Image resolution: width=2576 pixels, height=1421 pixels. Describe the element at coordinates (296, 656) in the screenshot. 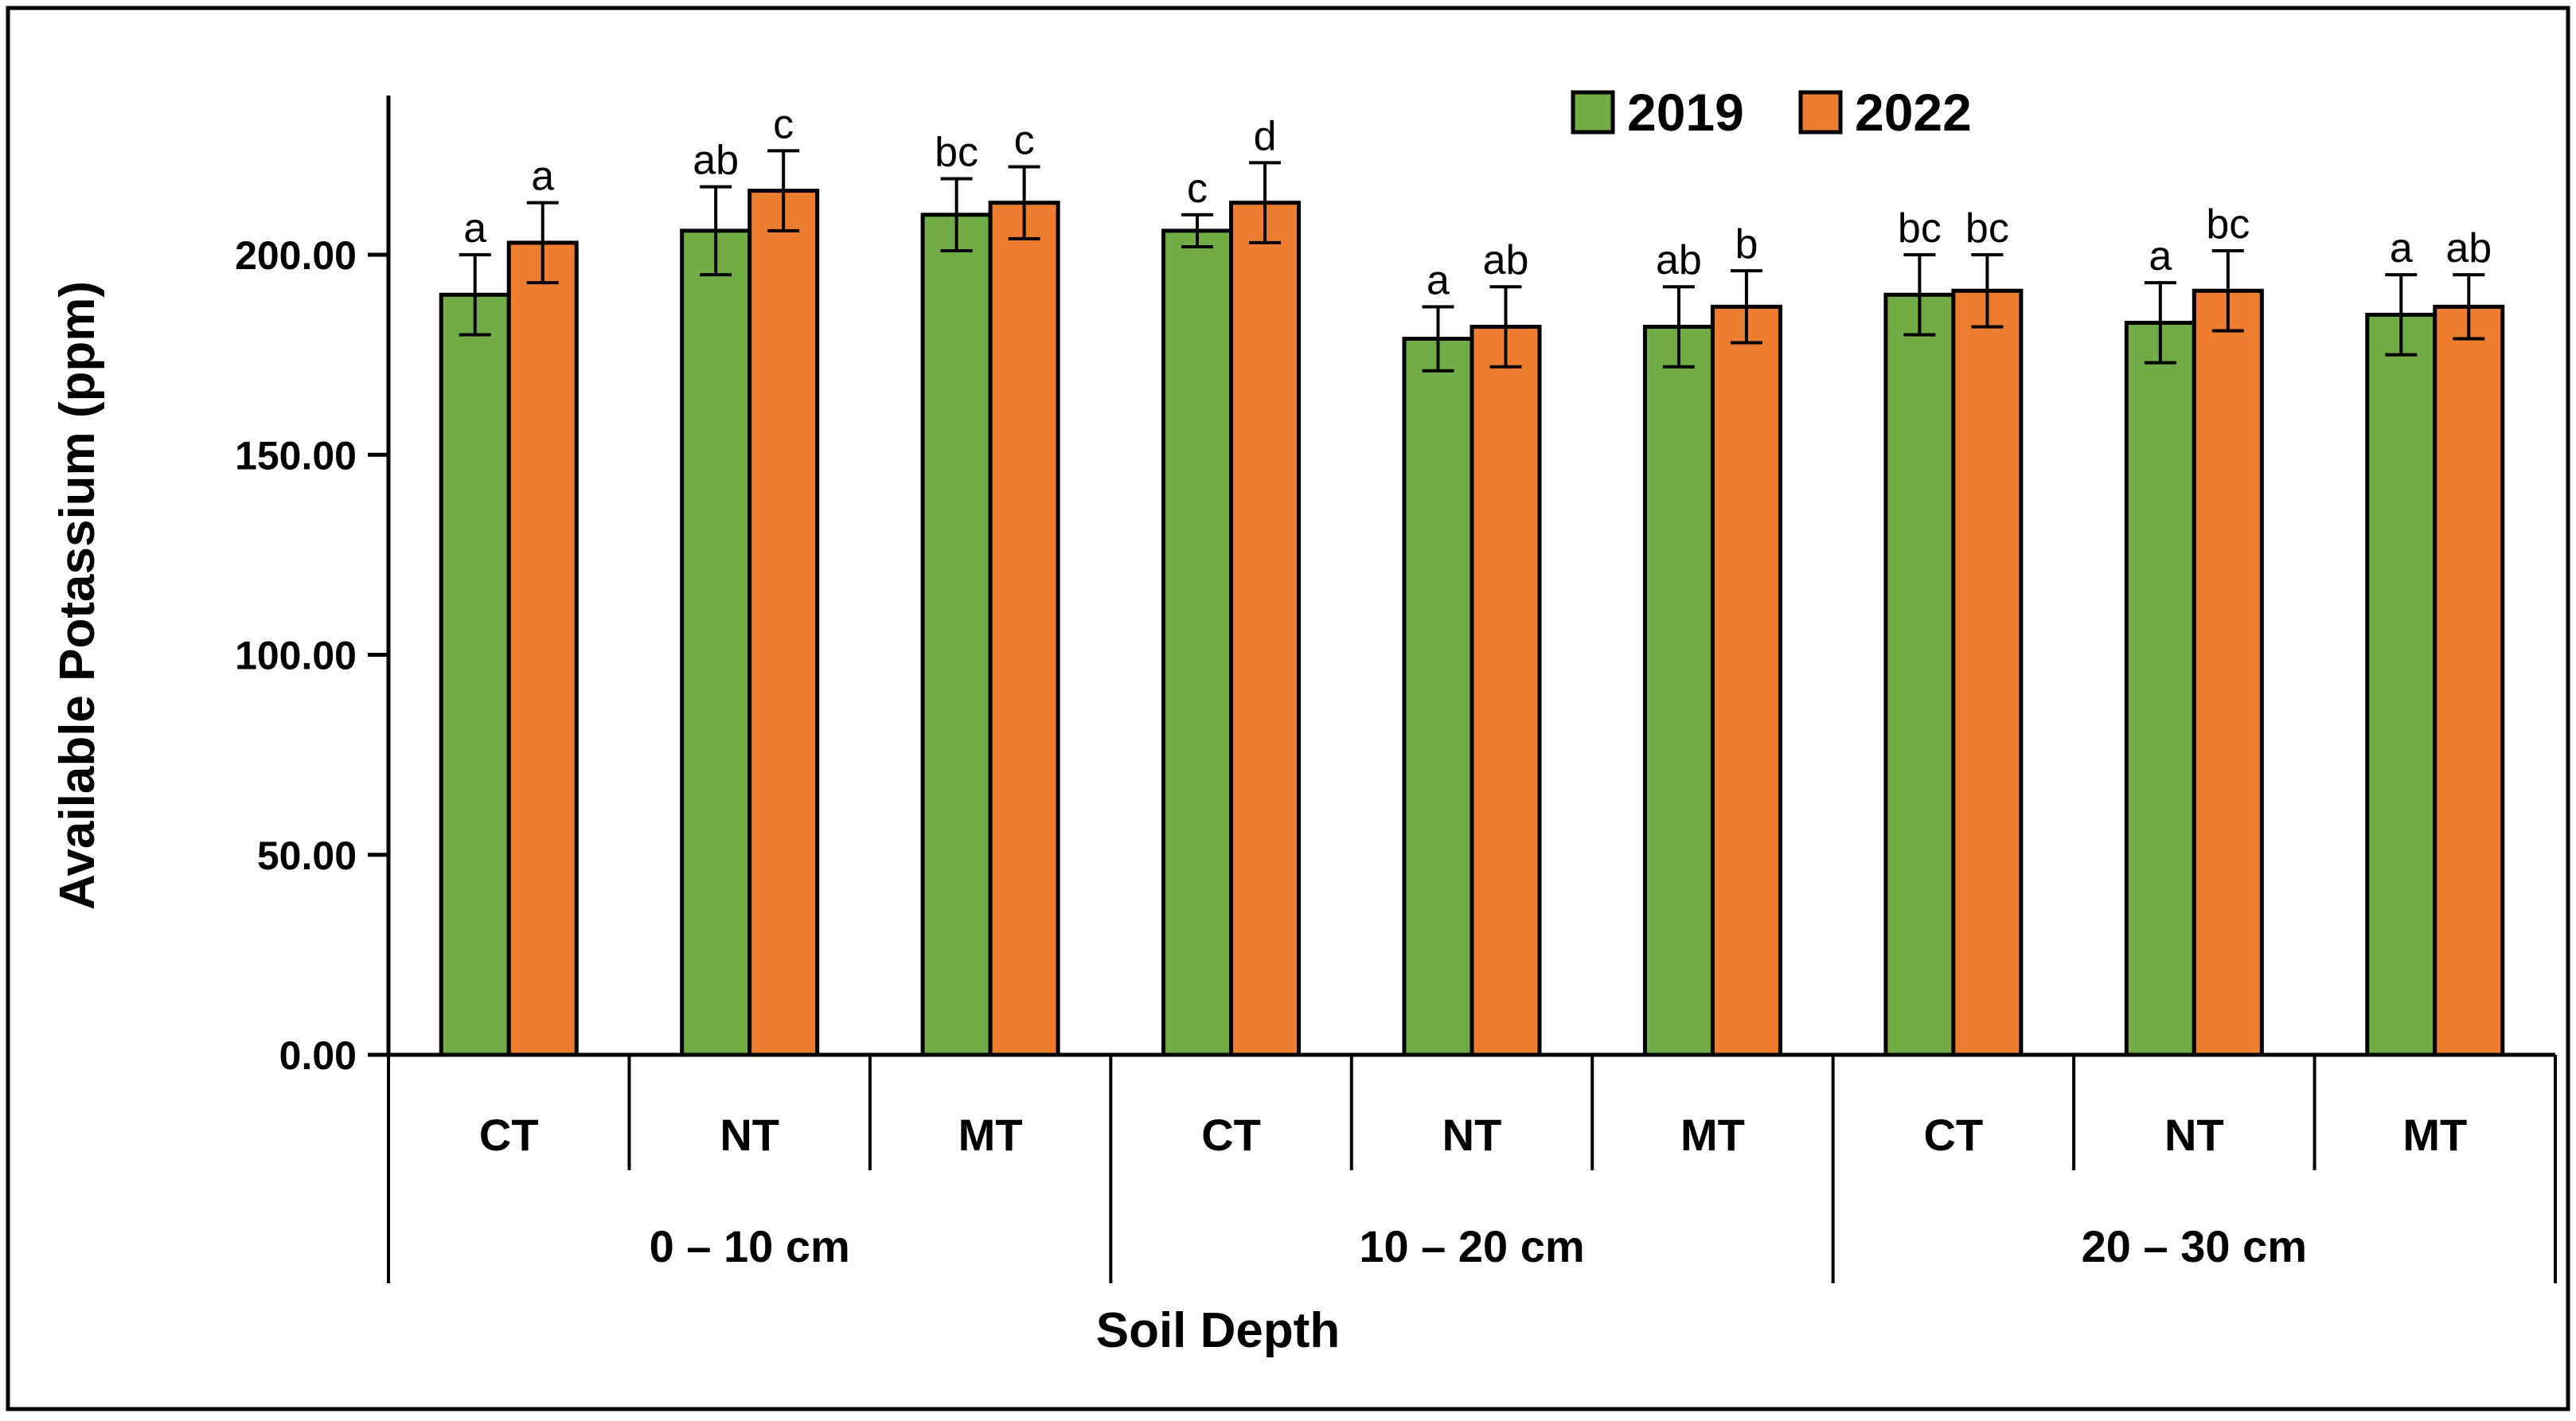

I see `y-tick-label: 100.00` at that location.